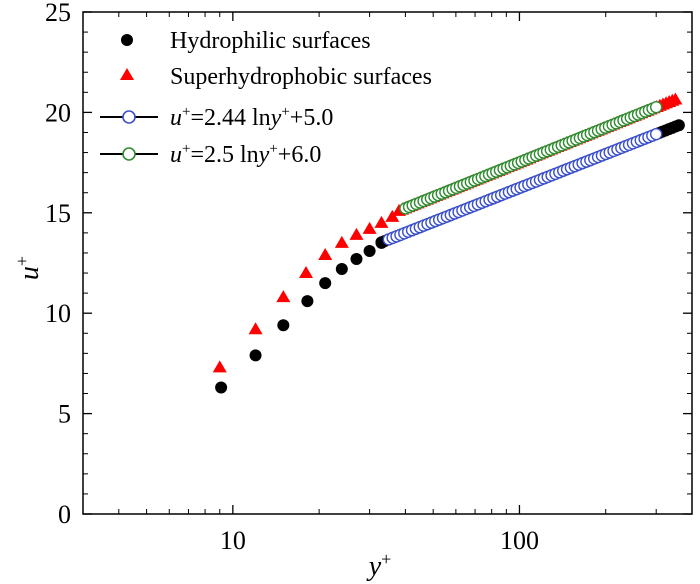 The width and height of the screenshot is (700, 584). Describe the element at coordinates (263, 155) in the screenshot. I see `legend-fit-2-y: y` at that location.